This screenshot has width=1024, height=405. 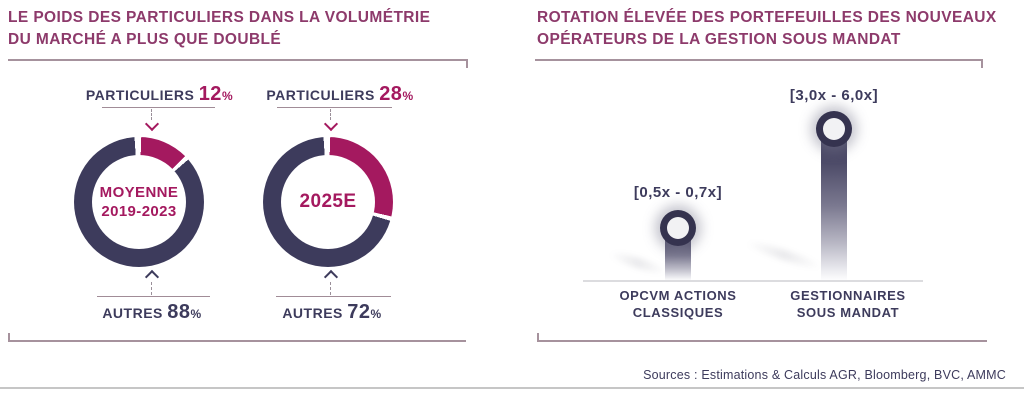 I want to click on lollipop2-floor-shadow, so click(x=784, y=255).